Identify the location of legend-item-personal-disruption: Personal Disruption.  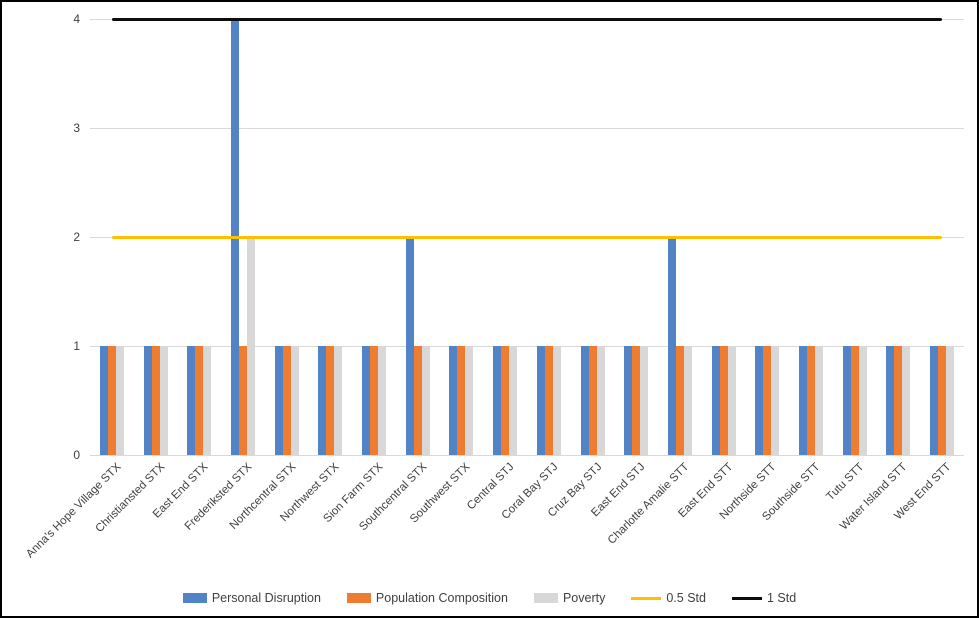
(251, 598).